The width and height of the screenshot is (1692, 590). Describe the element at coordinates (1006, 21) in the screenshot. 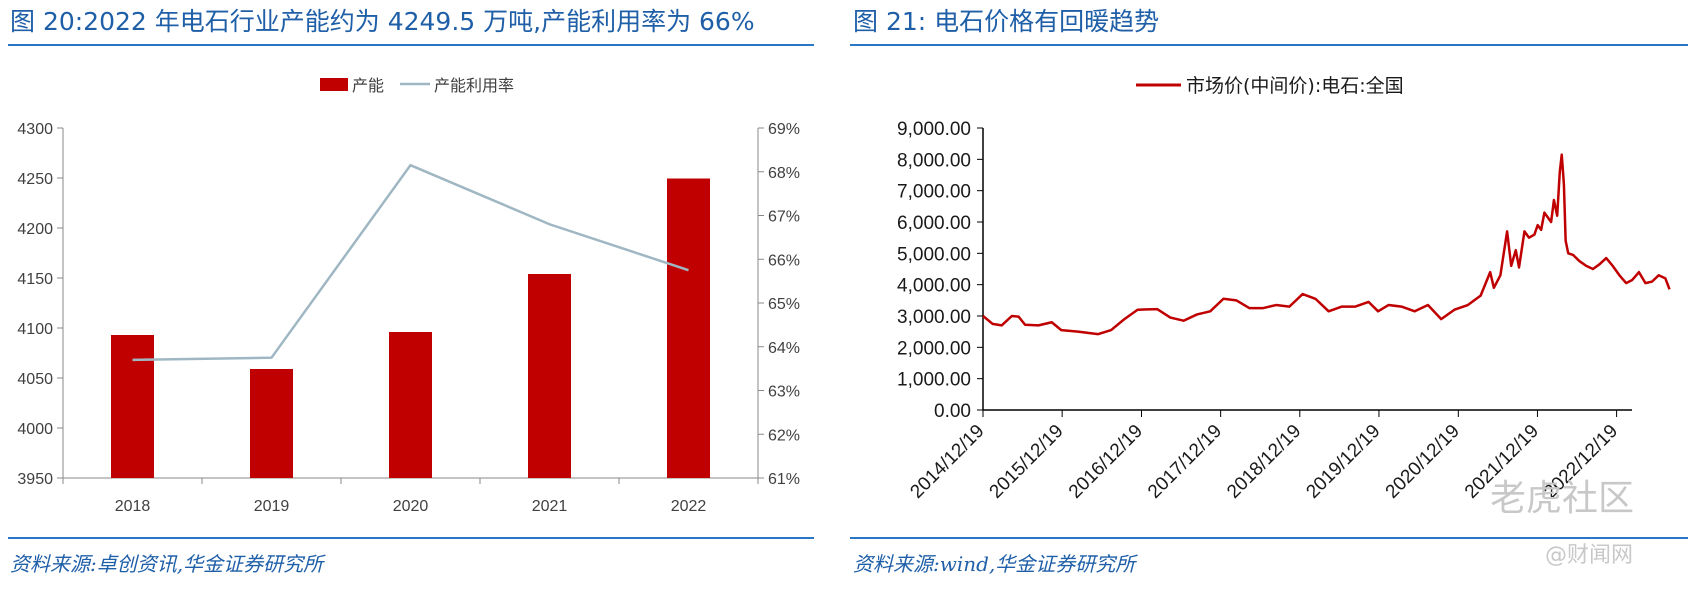

I see `right-chart-title: 图 21: 电石价格有回暖趋势` at that location.